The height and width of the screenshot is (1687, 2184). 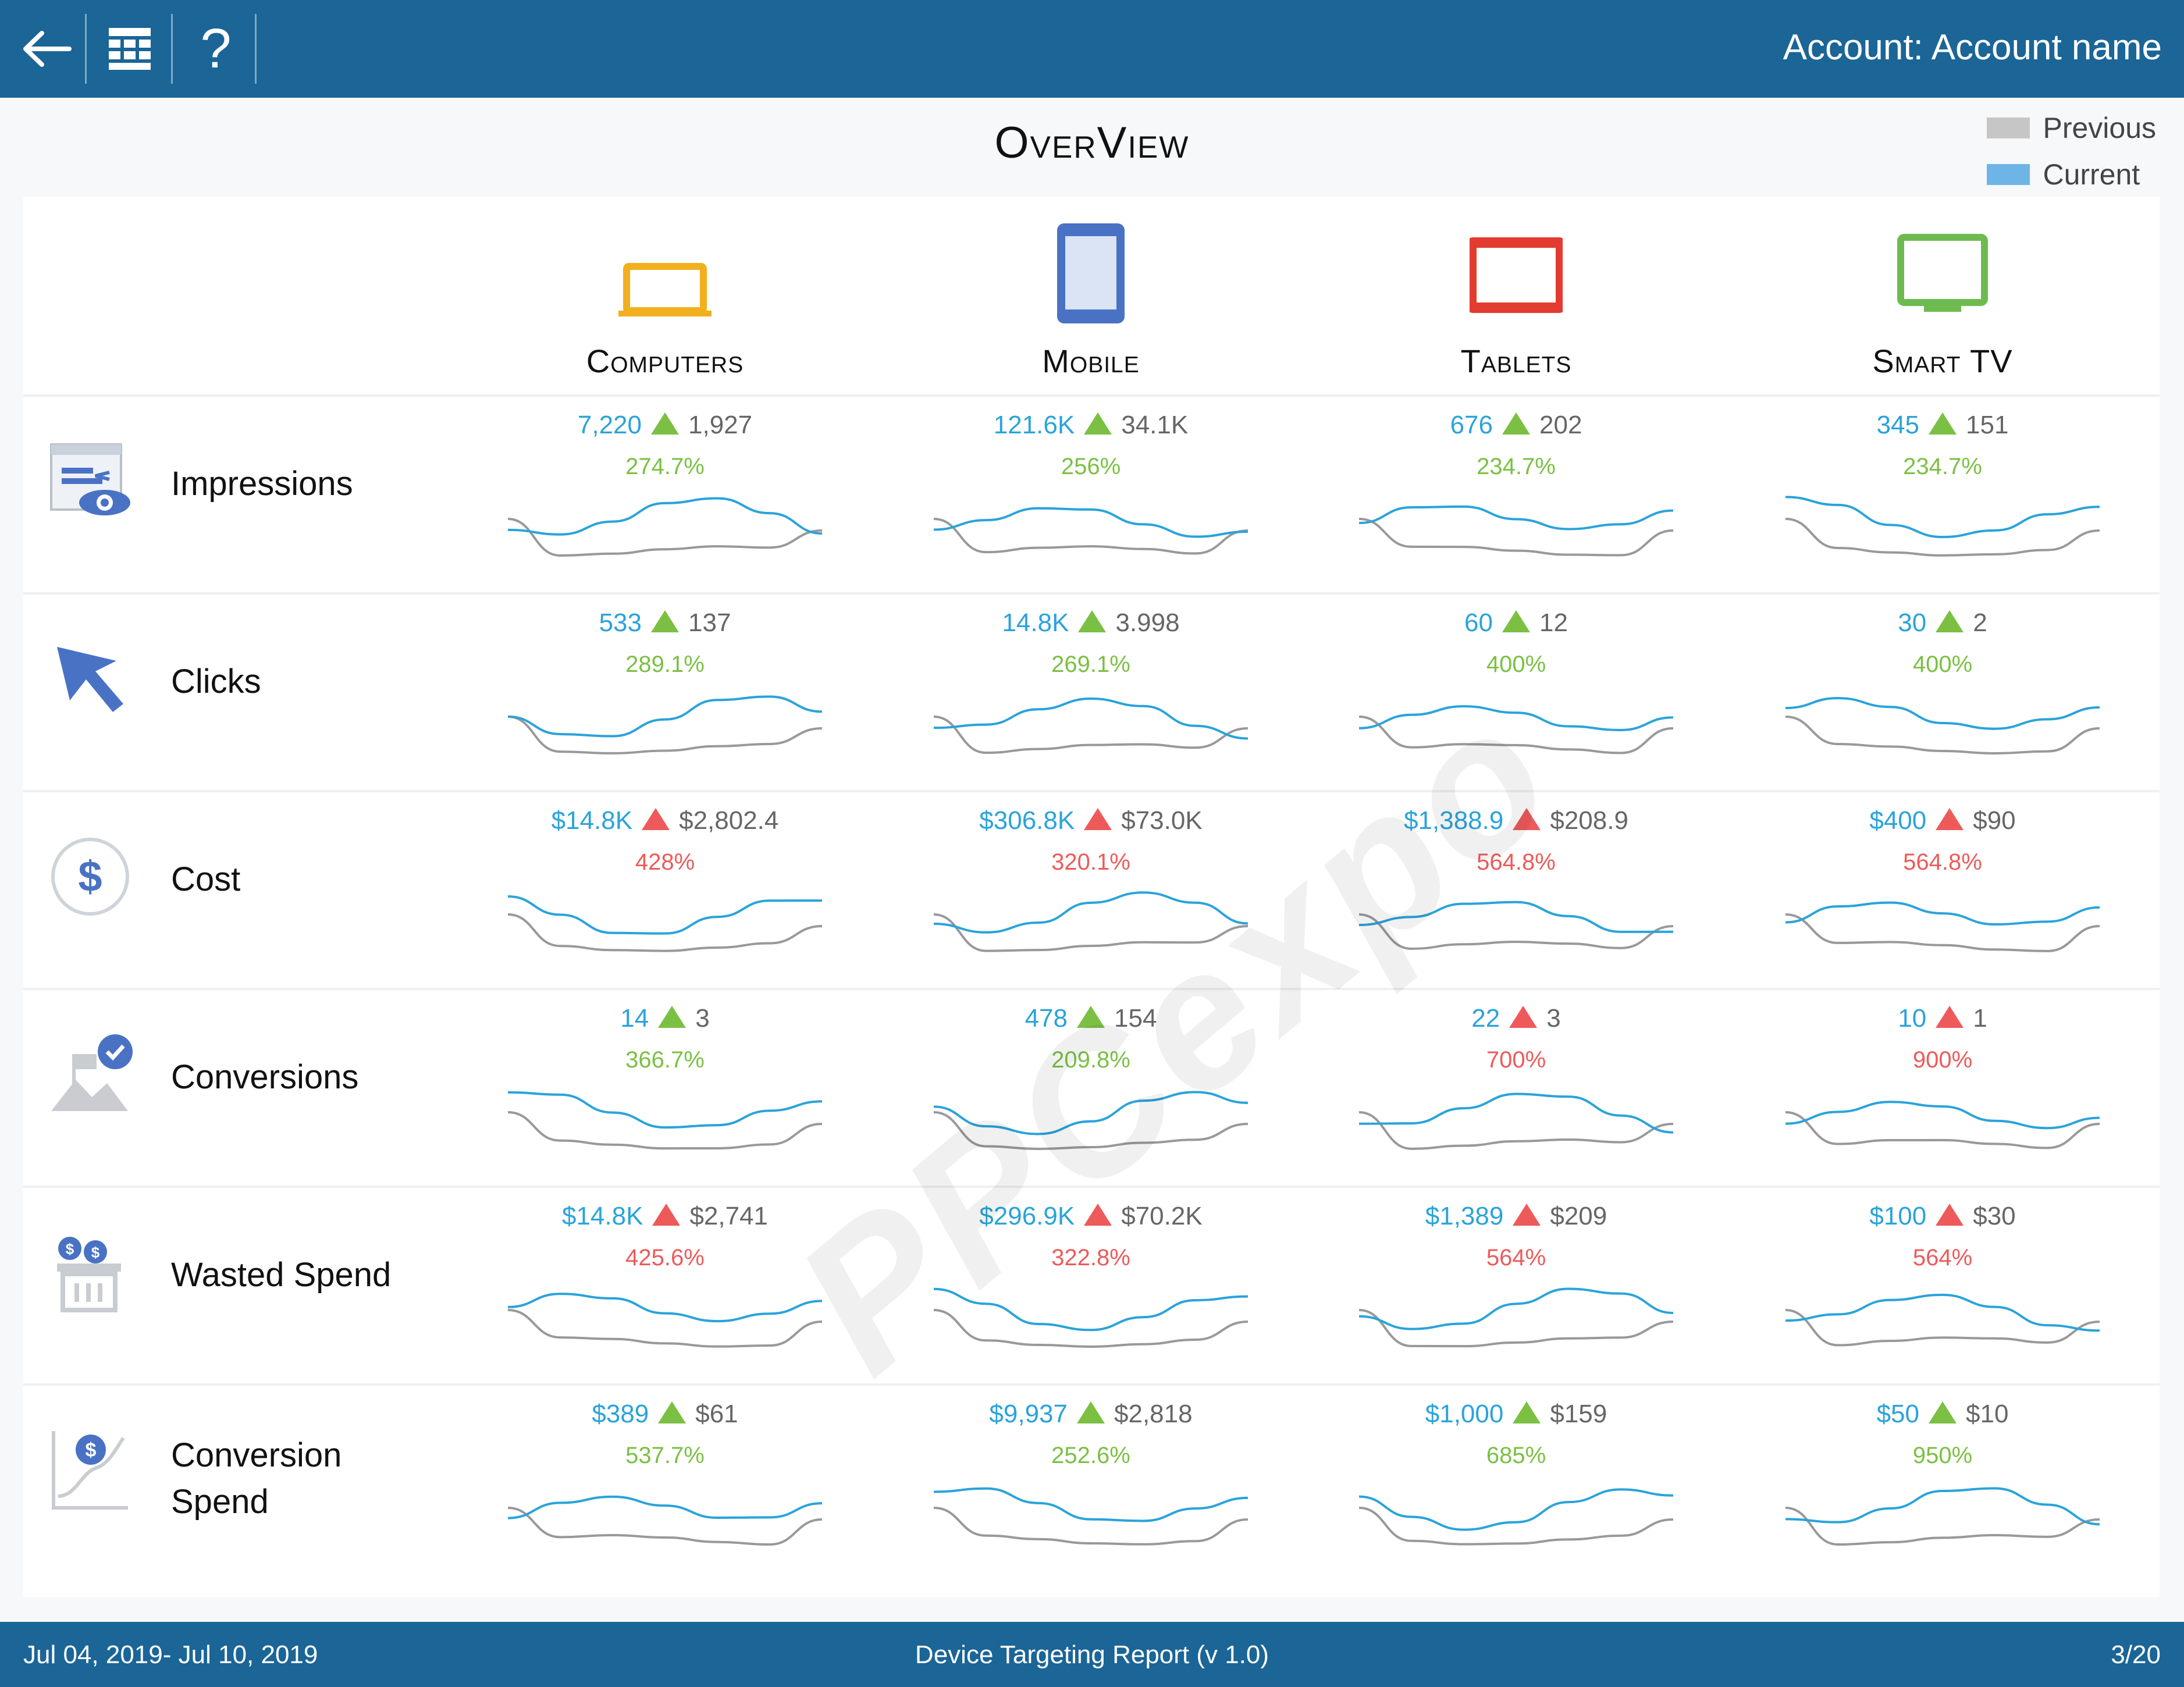 What do you see at coordinates (1942, 664) in the screenshot?
I see `percent-change: 400%` at bounding box center [1942, 664].